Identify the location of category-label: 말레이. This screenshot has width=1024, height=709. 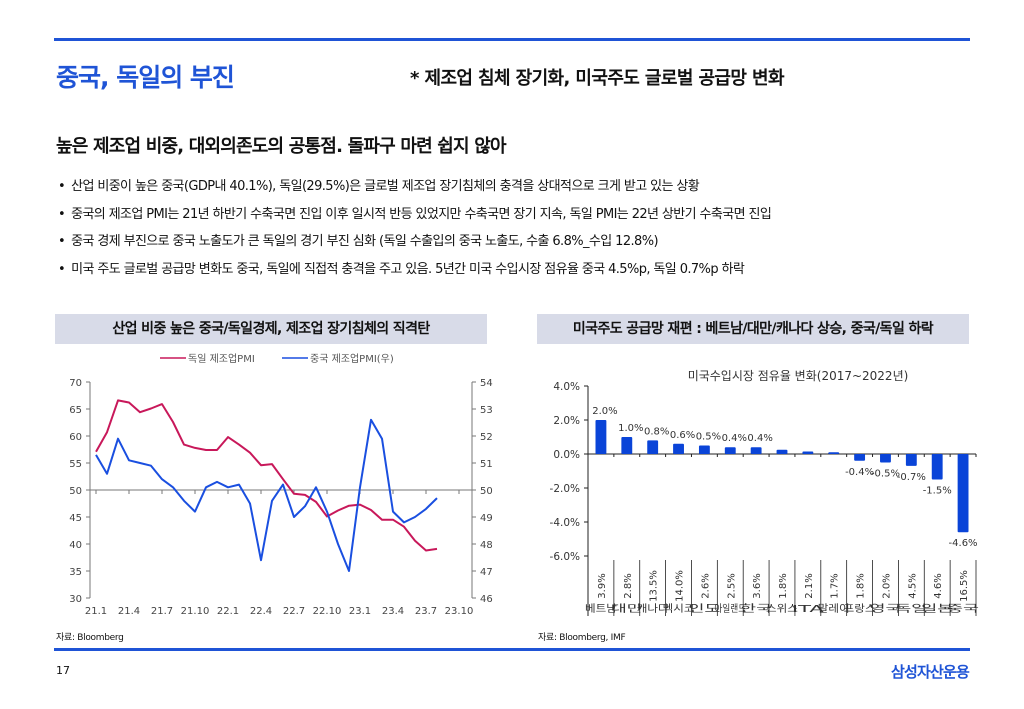
(834, 609).